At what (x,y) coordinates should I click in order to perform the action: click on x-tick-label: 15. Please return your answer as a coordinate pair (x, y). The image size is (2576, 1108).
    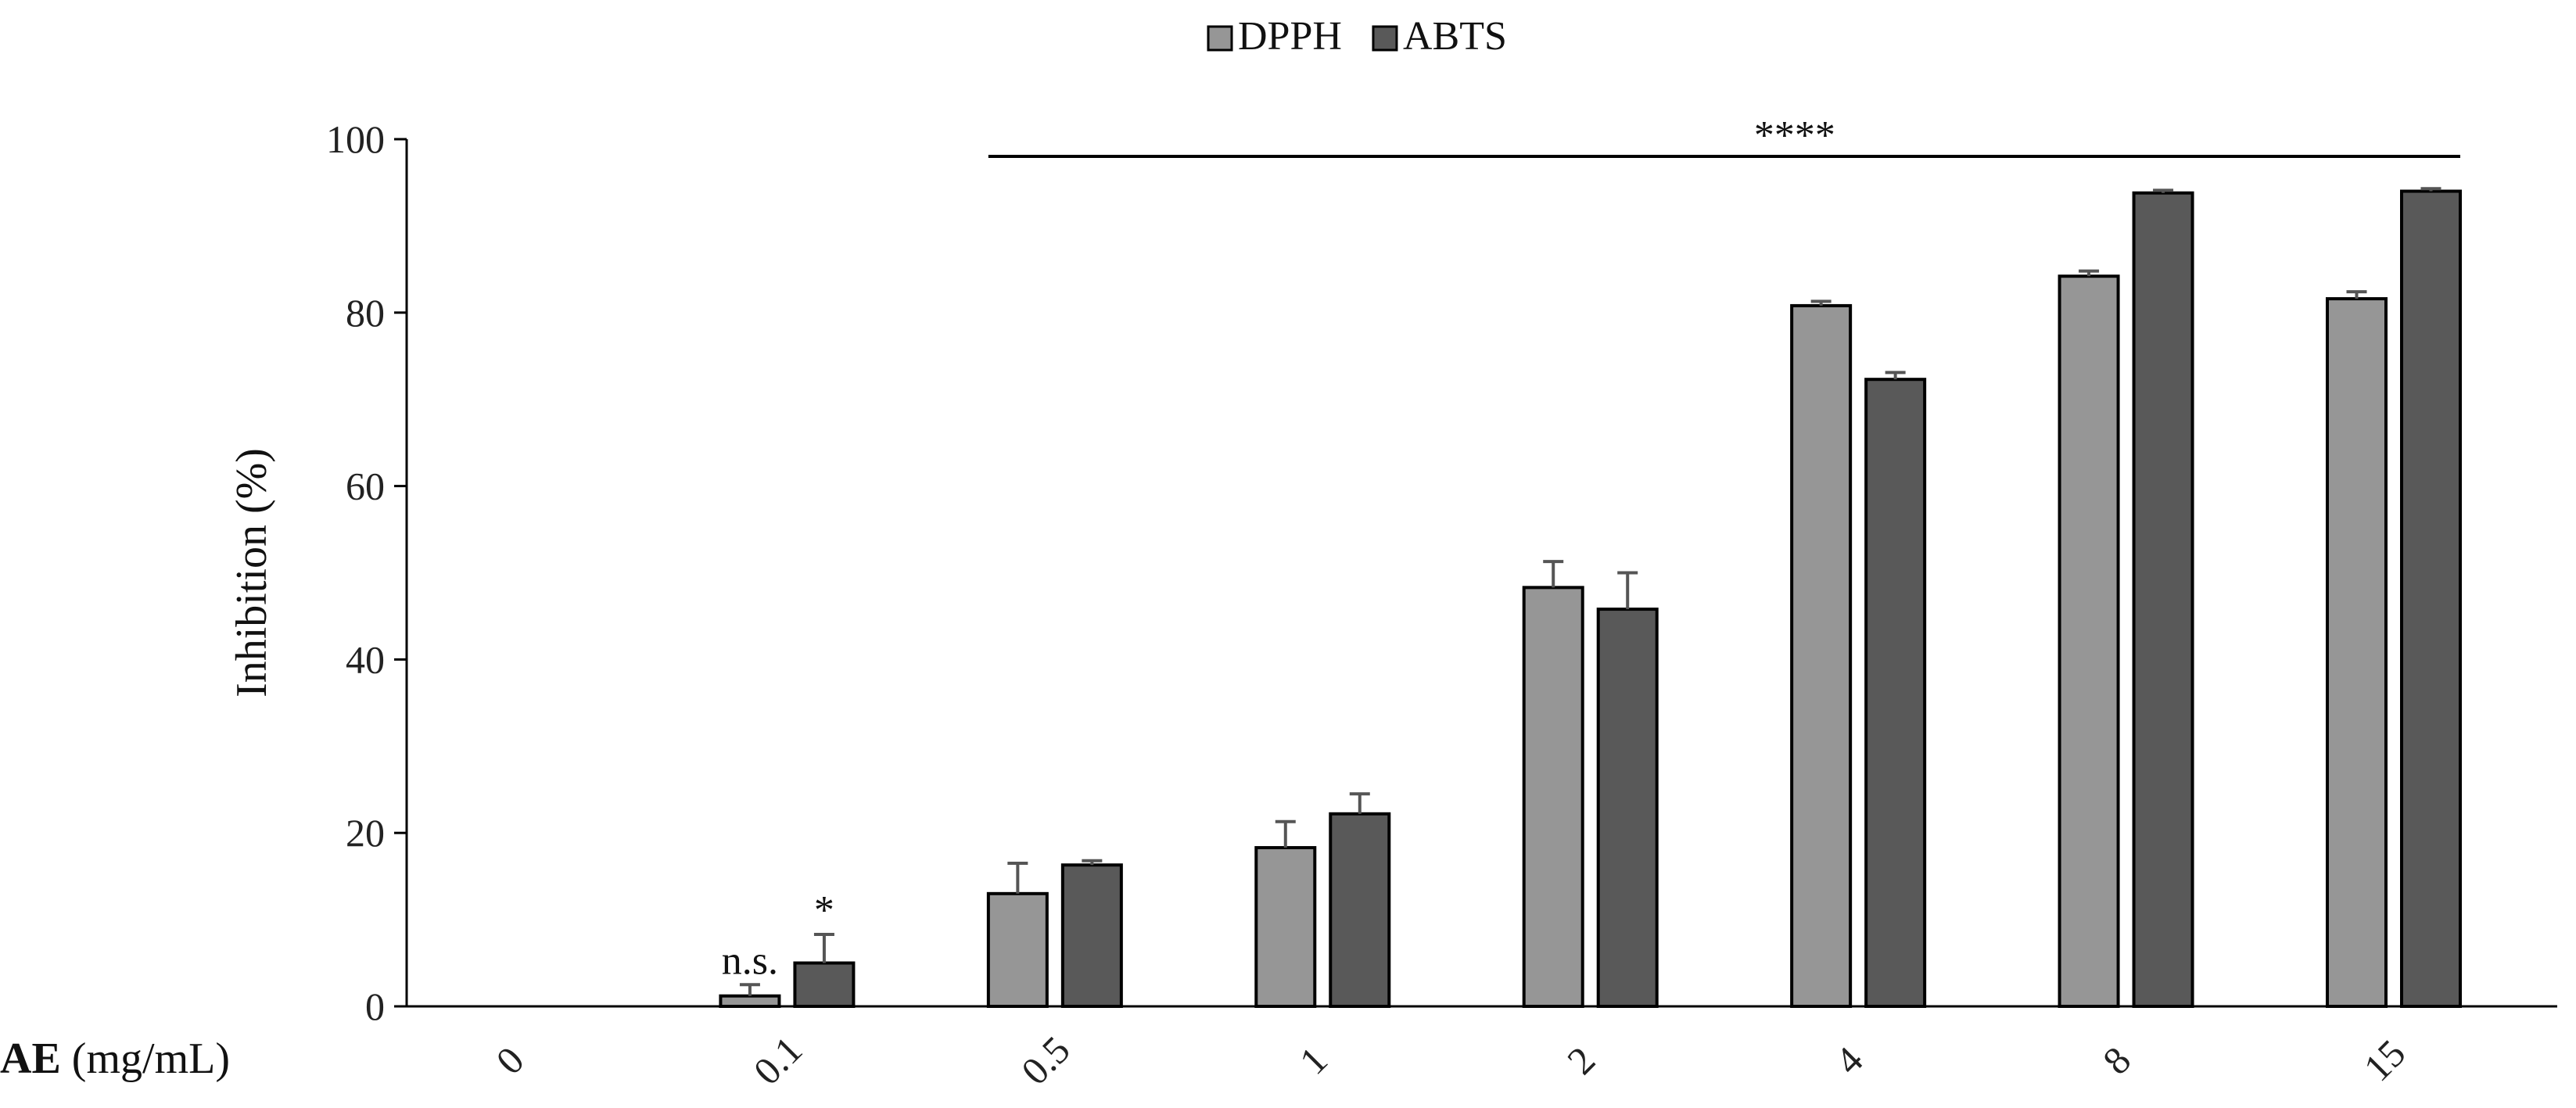
    Looking at the image, I should click on (2384, 1060).